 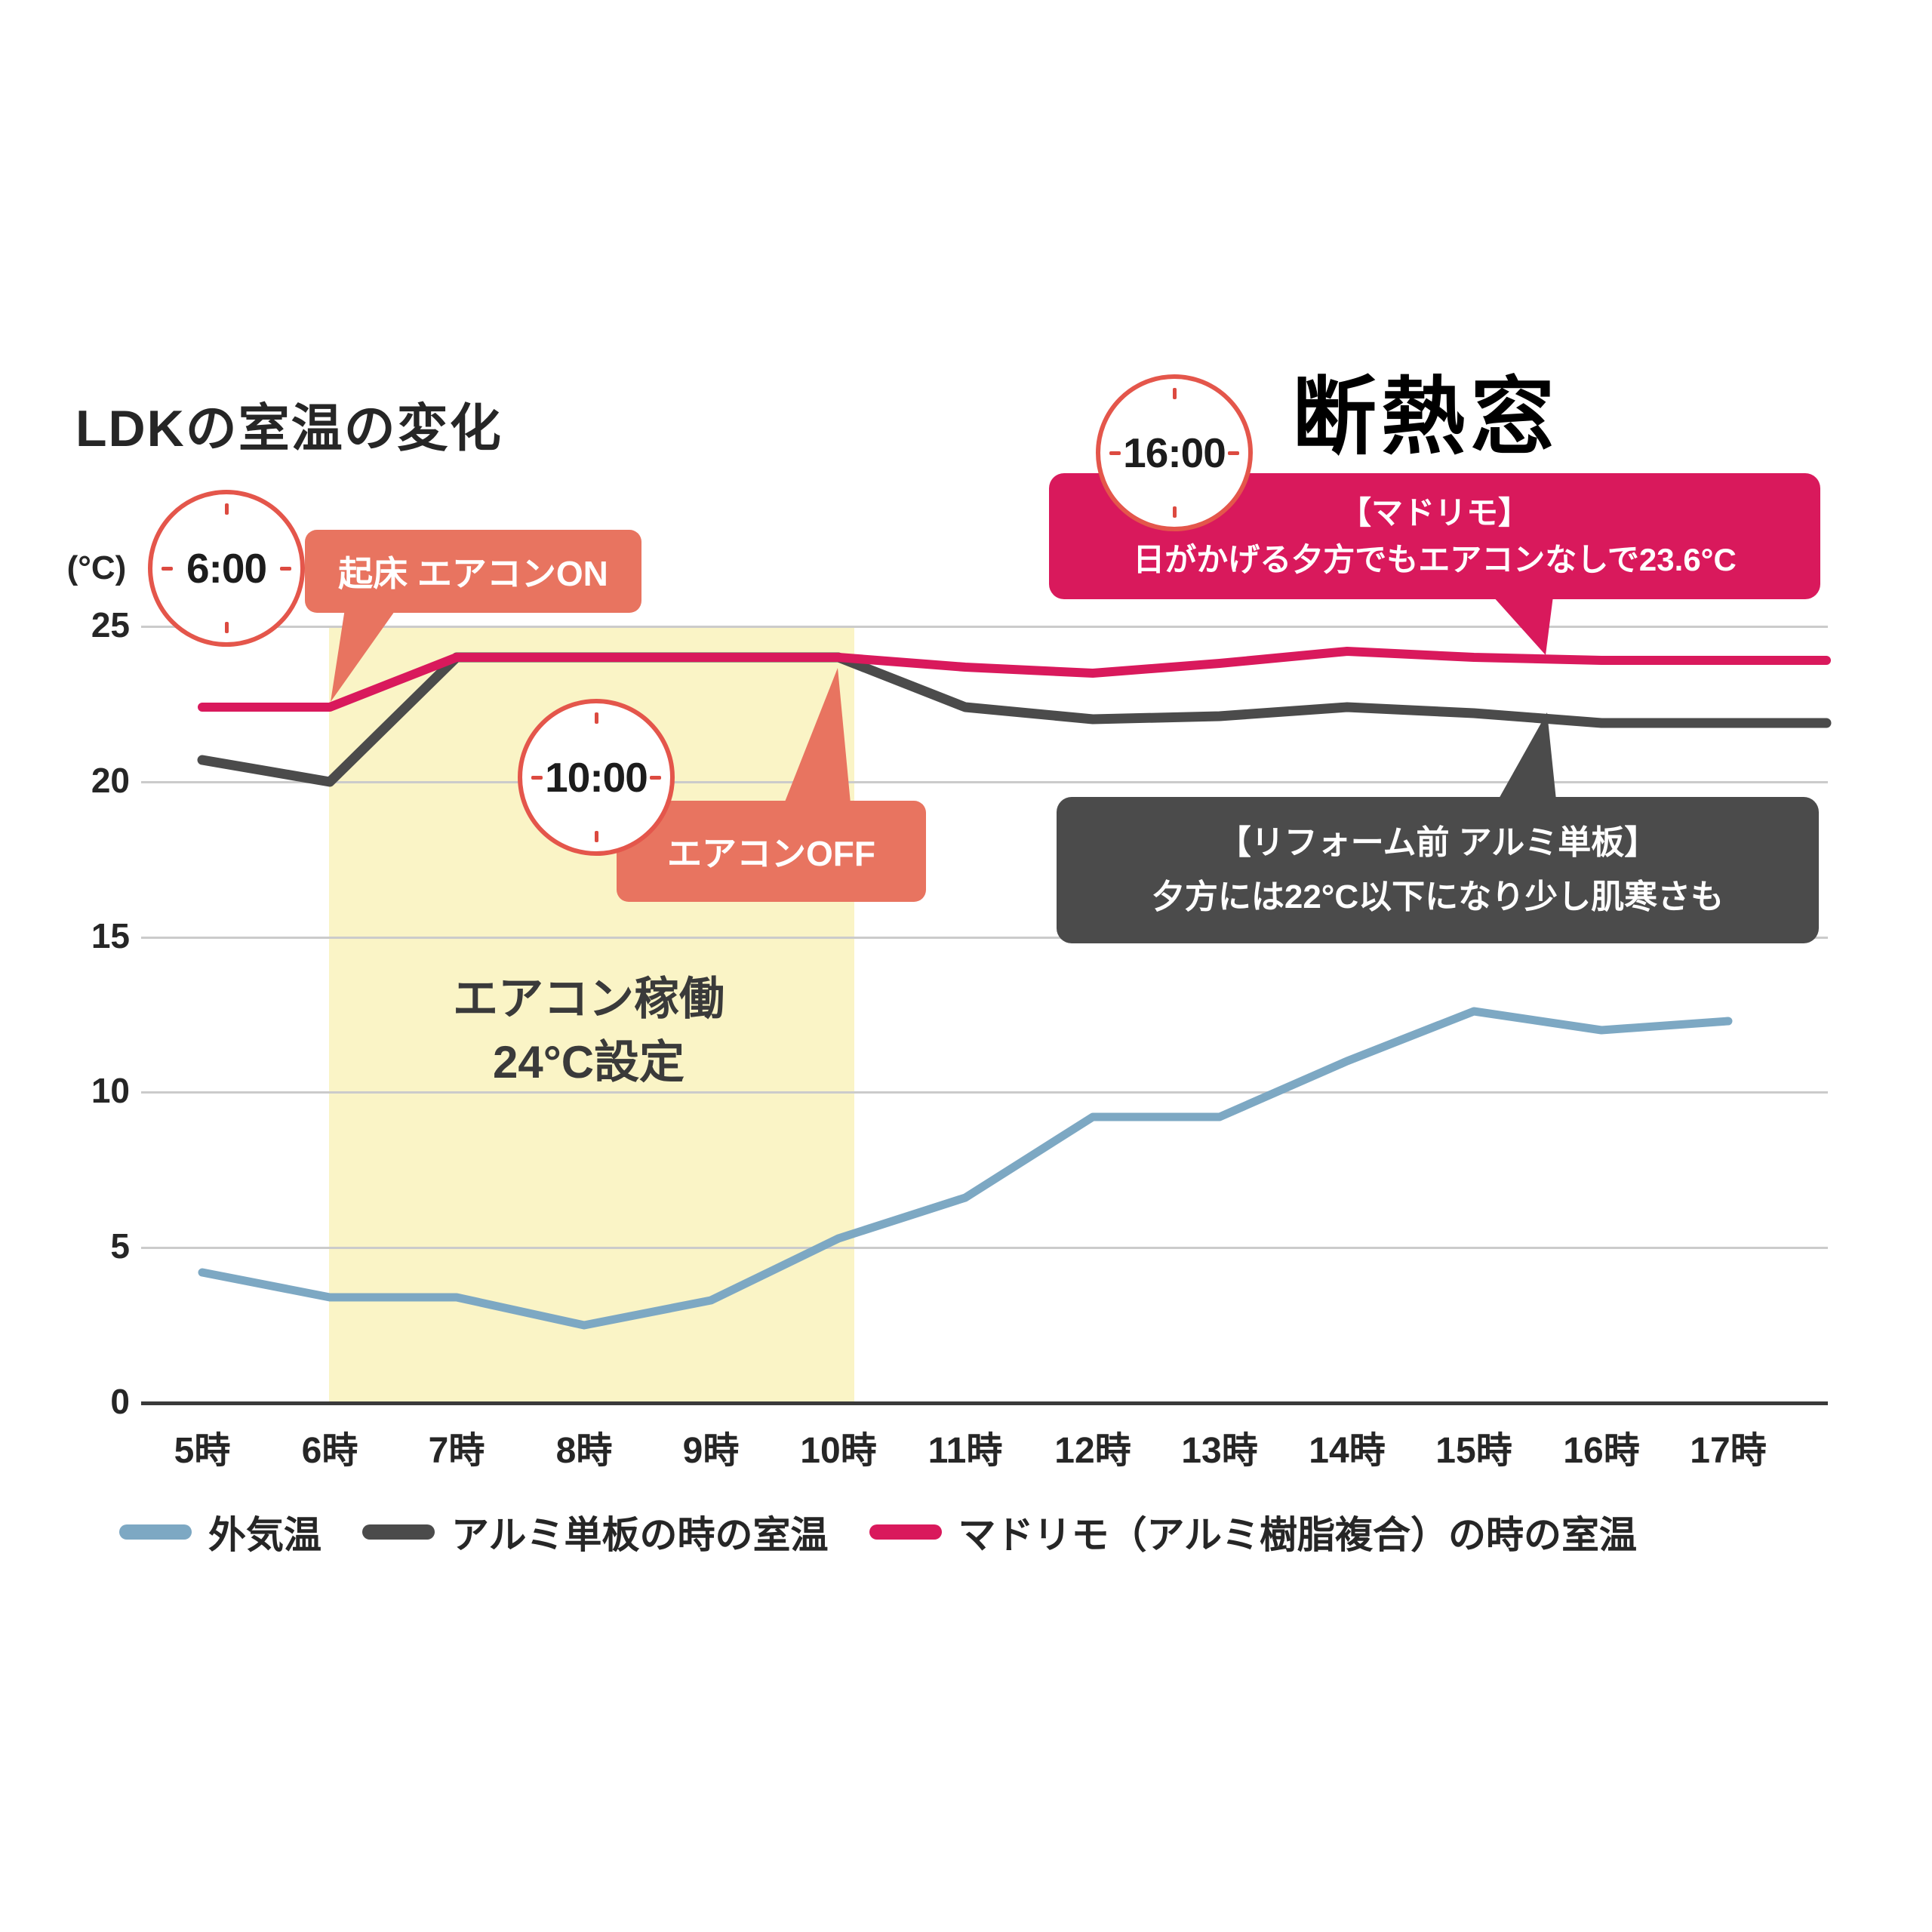 I want to click on aluminum-box-pointer, so click(x=1527, y=756).